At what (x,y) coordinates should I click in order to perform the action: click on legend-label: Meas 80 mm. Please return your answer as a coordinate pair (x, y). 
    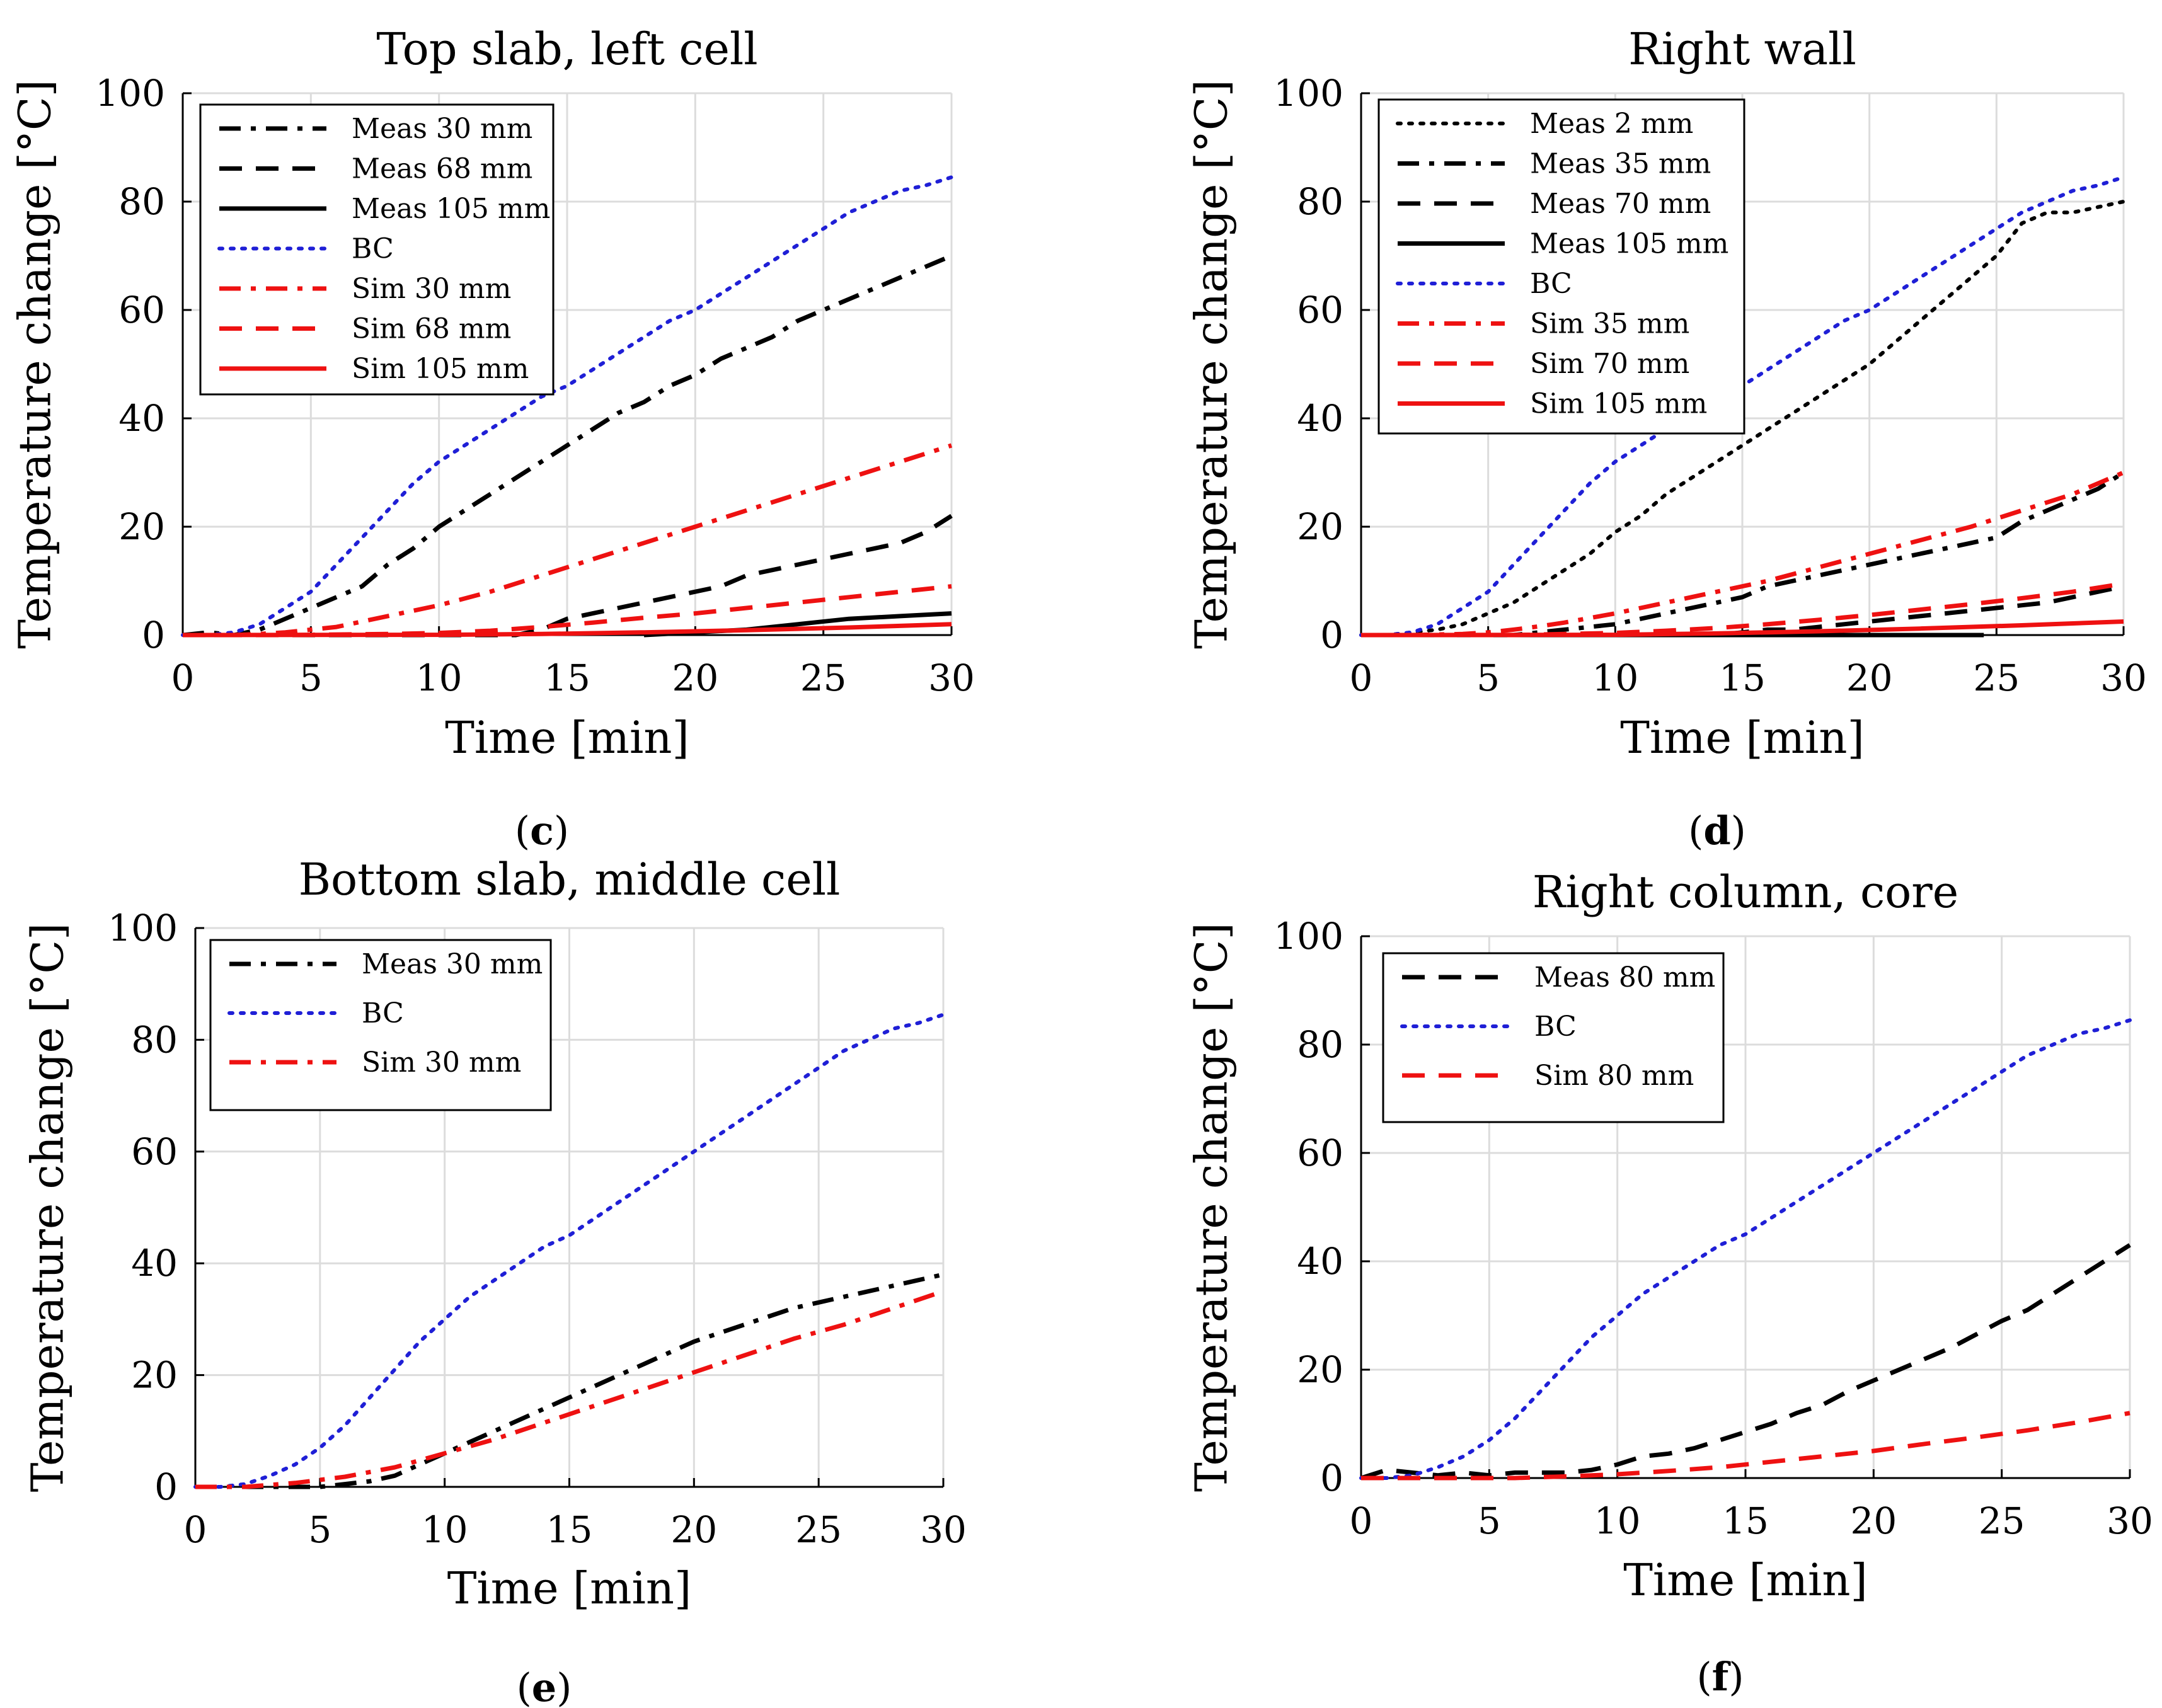
    Looking at the image, I should click on (1624, 977).